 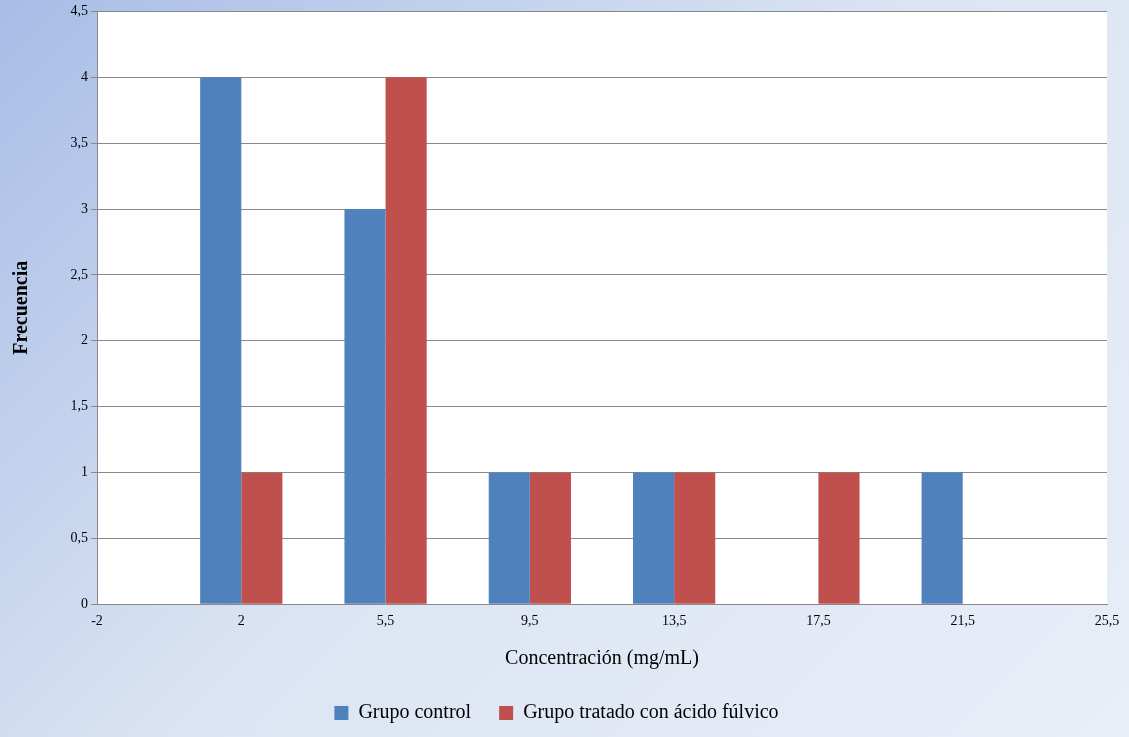 I want to click on y-tick-label: 0, so click(x=84, y=603).